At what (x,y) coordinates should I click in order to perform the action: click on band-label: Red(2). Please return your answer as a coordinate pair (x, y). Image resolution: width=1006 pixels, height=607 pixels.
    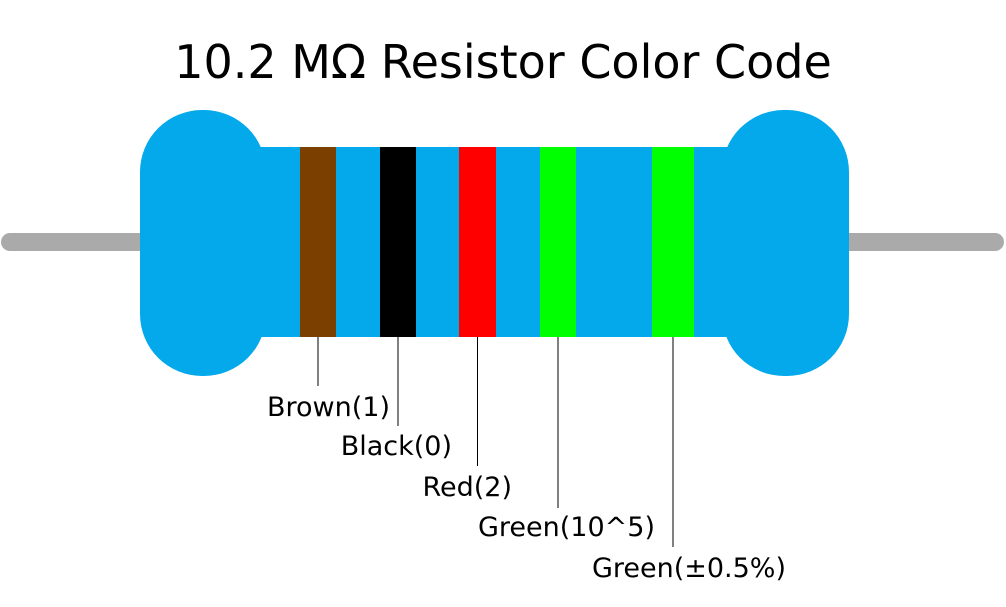
    Looking at the image, I should click on (467, 487).